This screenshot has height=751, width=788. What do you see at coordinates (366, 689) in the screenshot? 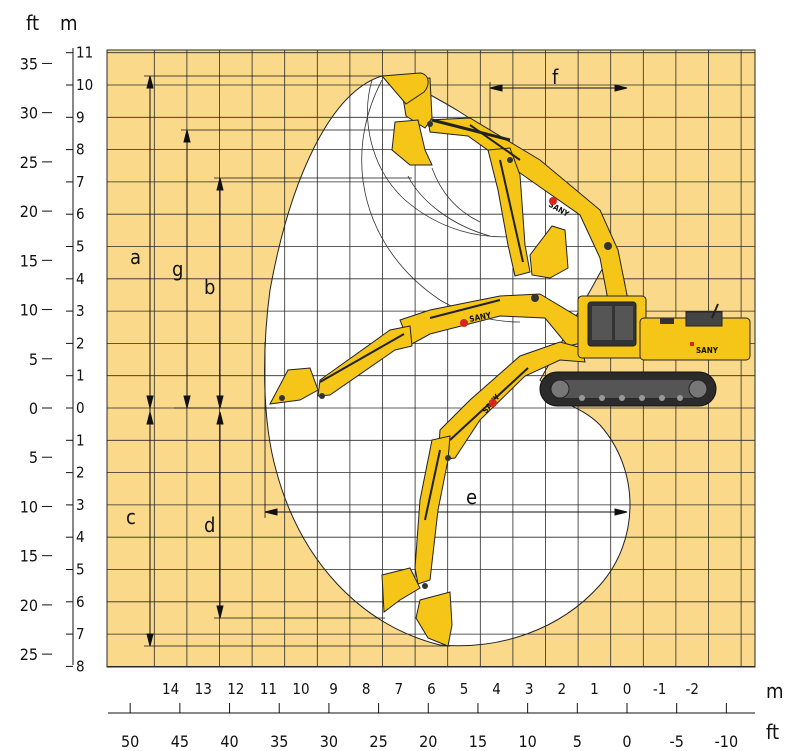
I see `bottom-m-tick-label: 8` at bounding box center [366, 689].